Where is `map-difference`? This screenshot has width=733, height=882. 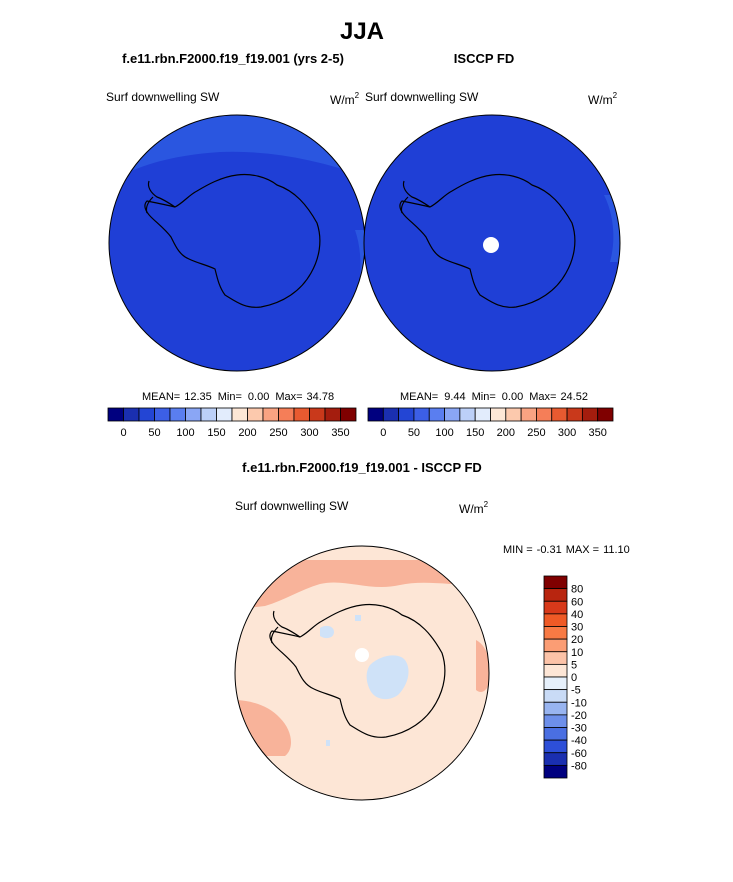 map-difference is located at coordinates (362, 673).